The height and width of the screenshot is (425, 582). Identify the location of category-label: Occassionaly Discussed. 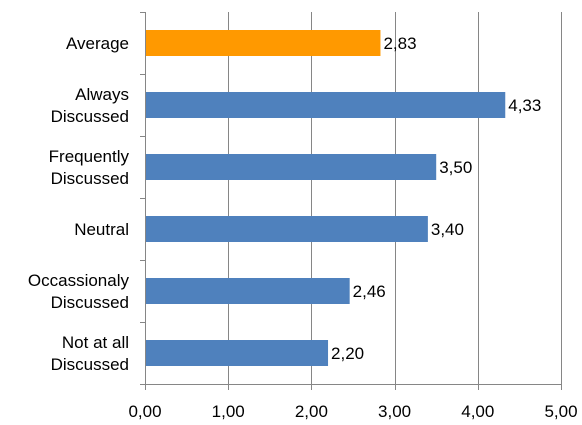
(79, 291).